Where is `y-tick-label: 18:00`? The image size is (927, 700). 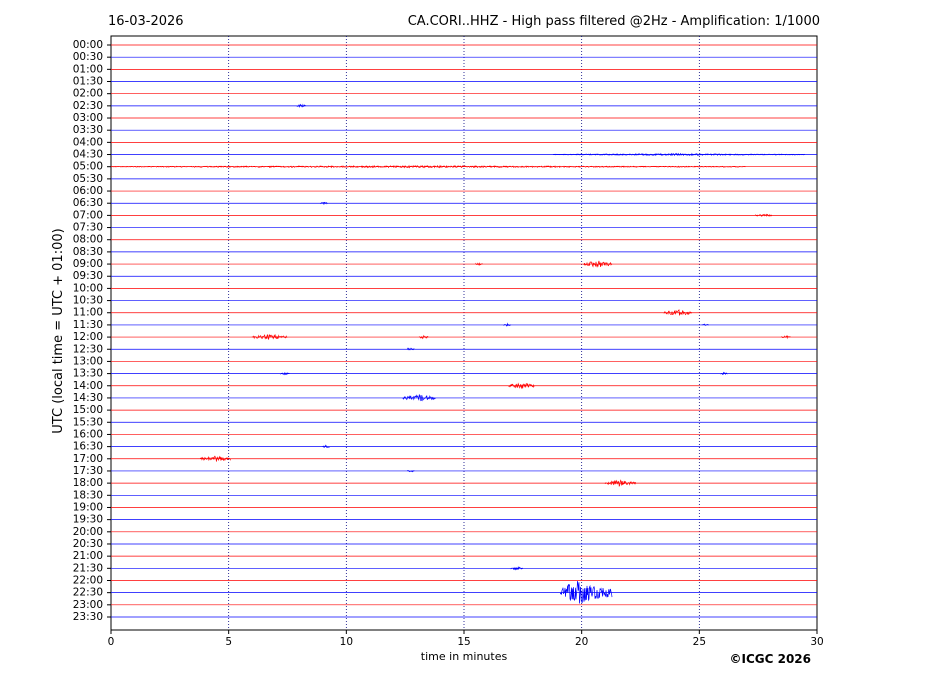 y-tick-label: 18:00 is located at coordinates (88, 483).